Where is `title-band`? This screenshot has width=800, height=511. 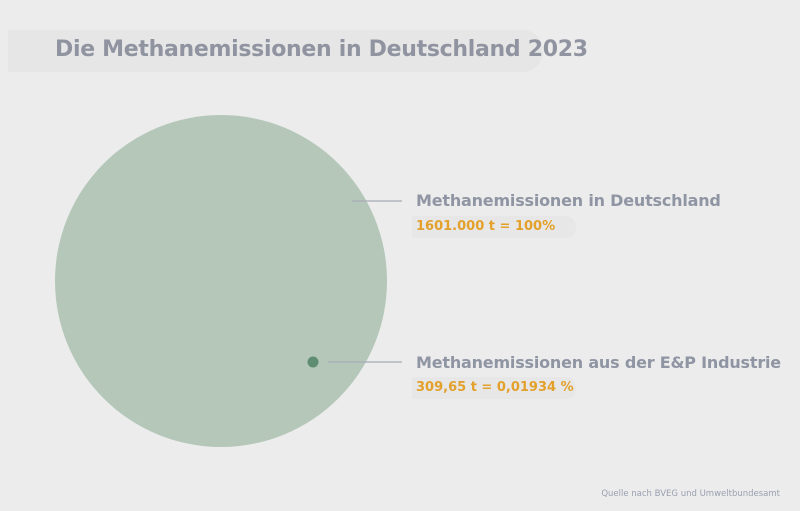 title-band is located at coordinates (275, 51).